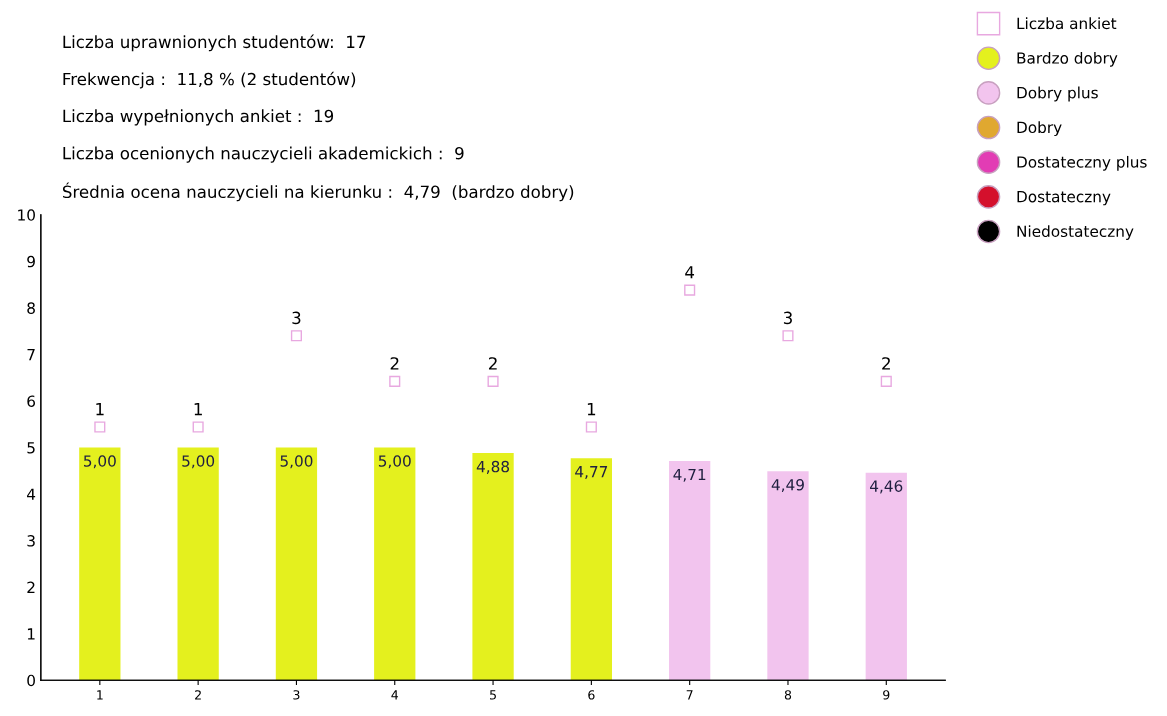 The width and height of the screenshot is (1167, 716). Describe the element at coordinates (1075, 232) in the screenshot. I see `legend-label: Niedostateczny` at that location.